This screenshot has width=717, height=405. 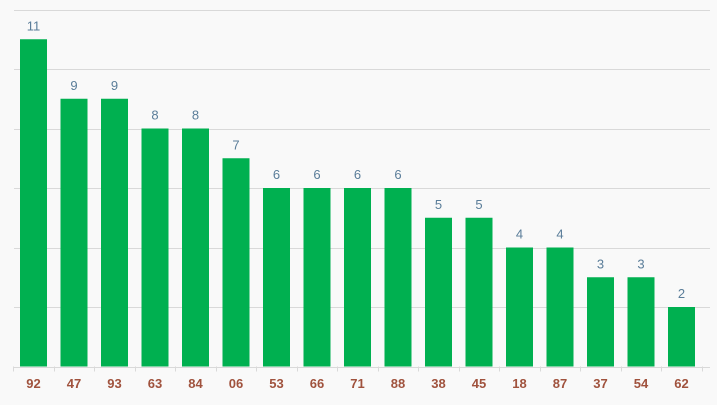 I want to click on x-tick-label: 66, so click(x=317, y=383).